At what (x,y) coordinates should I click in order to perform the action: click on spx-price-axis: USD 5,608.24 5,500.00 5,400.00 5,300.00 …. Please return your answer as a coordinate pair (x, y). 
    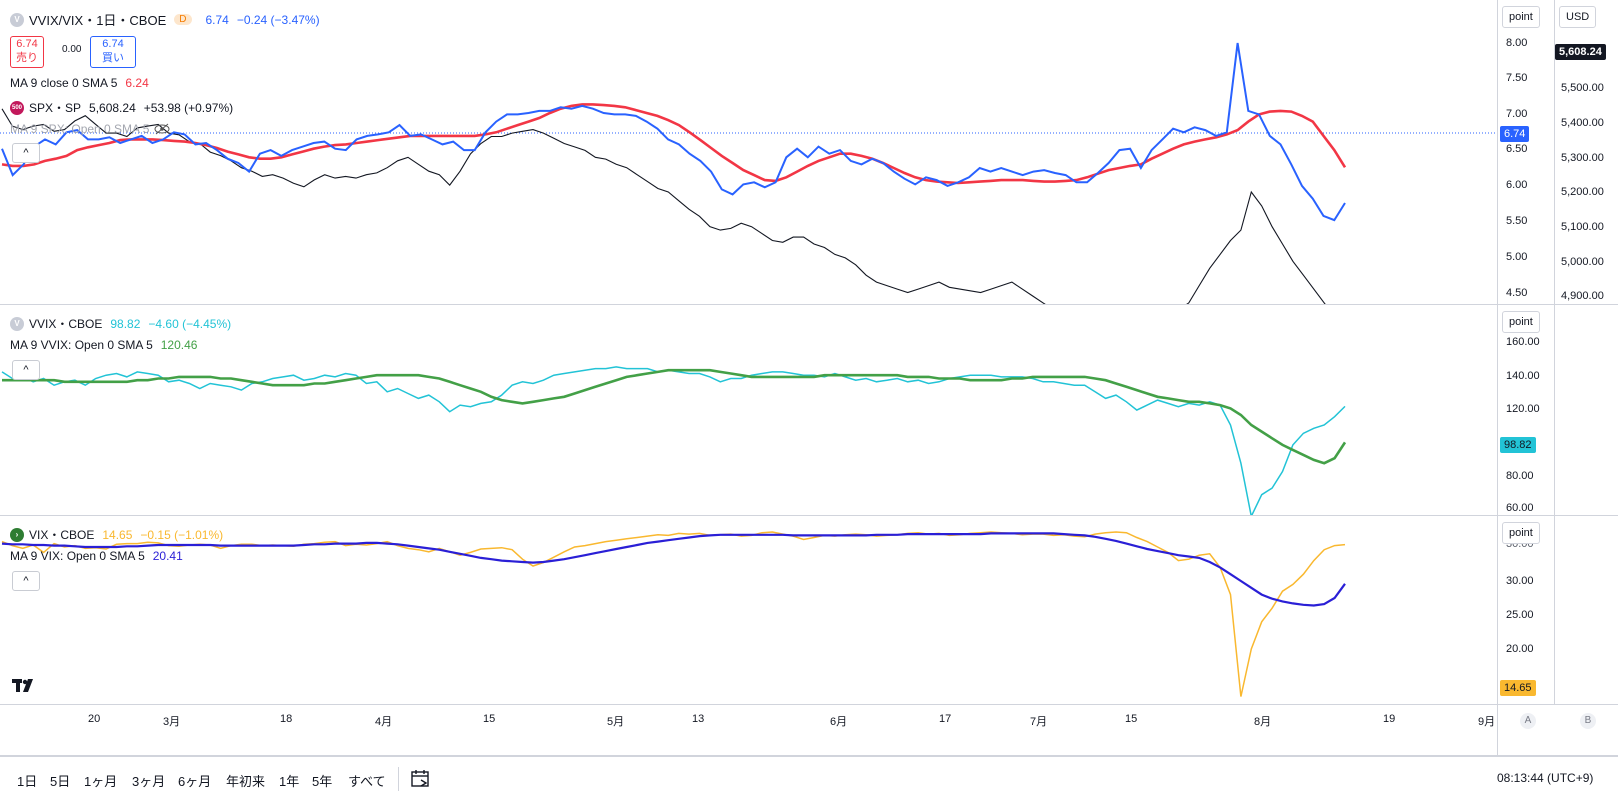
    Looking at the image, I should click on (1586, 152).